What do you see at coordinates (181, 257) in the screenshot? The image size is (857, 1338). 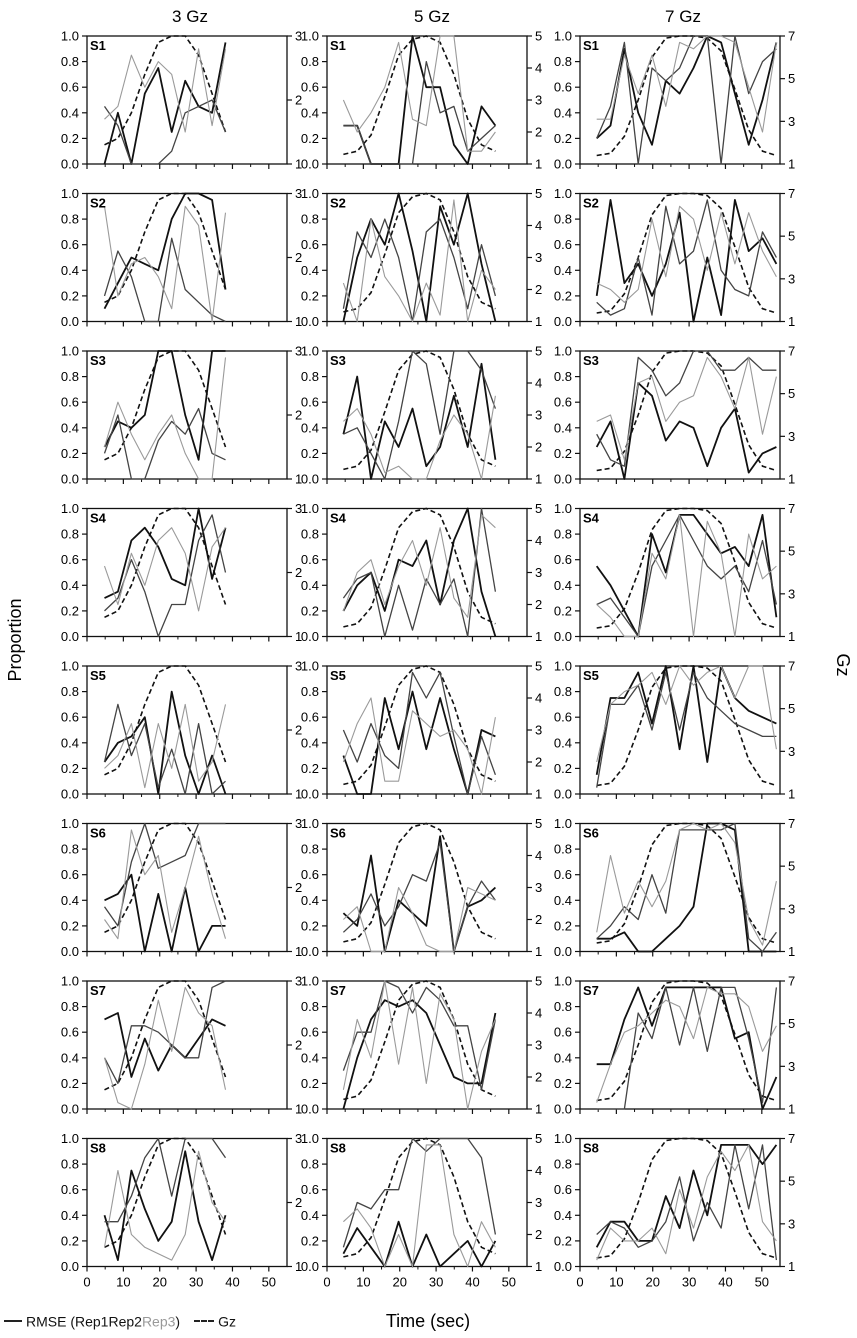 I see `panel-s2-col1: 0.0 0.2 0.4 0.6 0.8 1.0 1 2 3 S2` at bounding box center [181, 257].